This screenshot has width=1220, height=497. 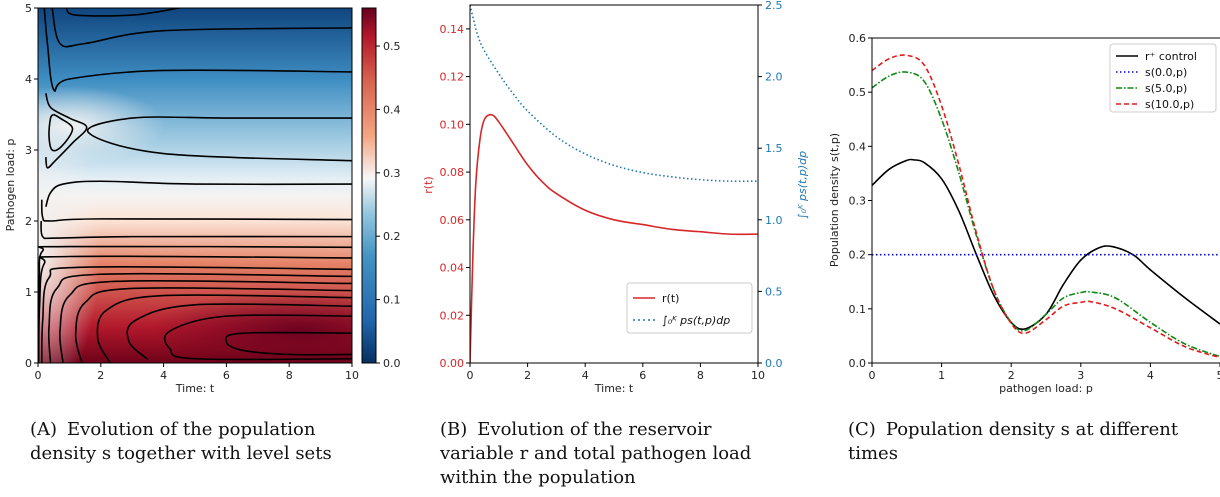 What do you see at coordinates (392, 236) in the screenshot?
I see `colorbar-tick-label: 0.2` at bounding box center [392, 236].